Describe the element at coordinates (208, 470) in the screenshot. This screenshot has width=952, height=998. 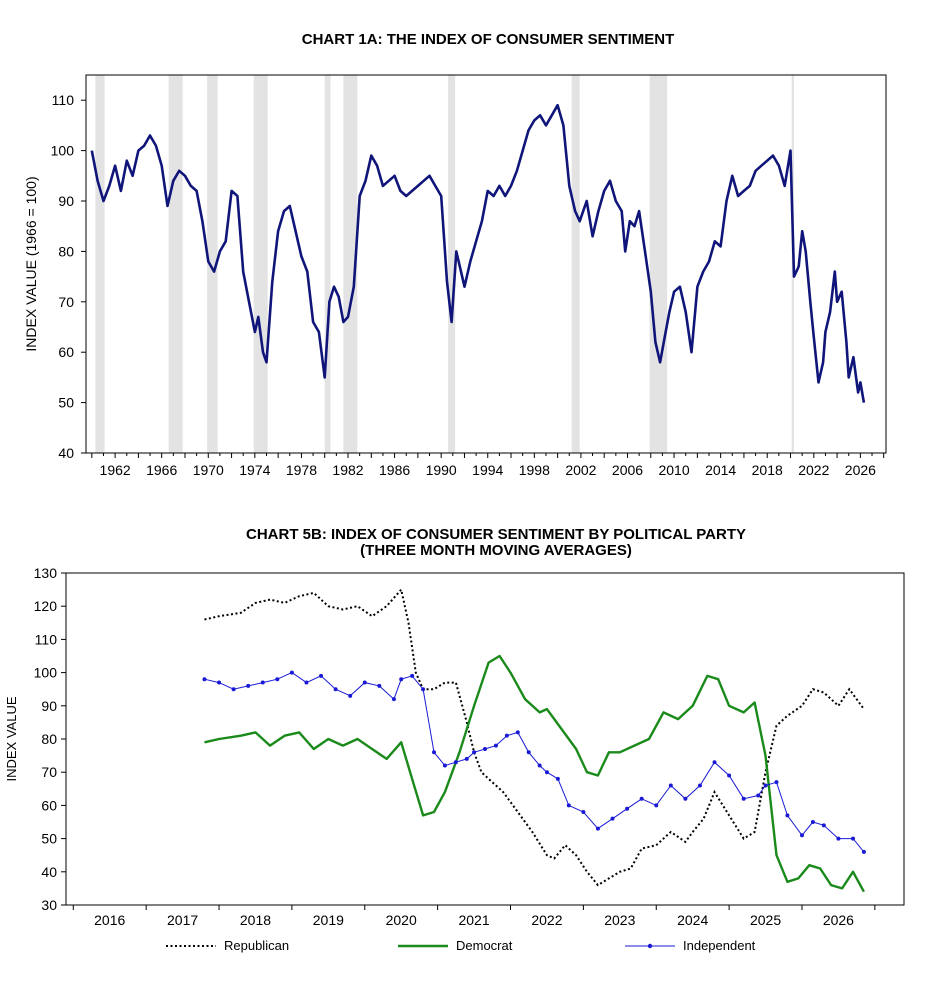
I see `x-tick-label: 1970` at that location.